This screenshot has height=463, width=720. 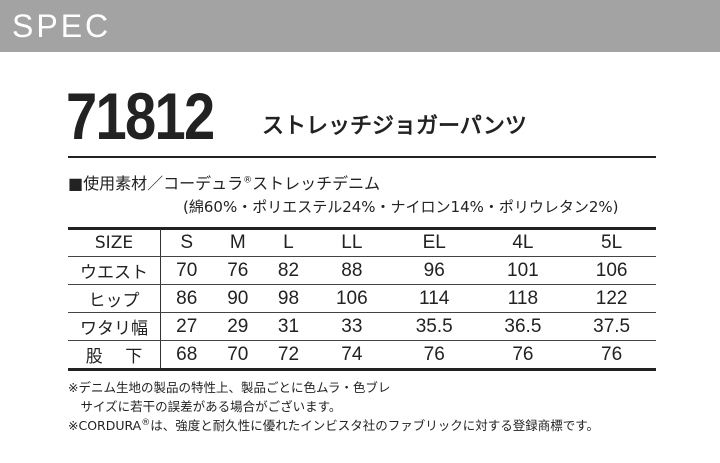 What do you see at coordinates (186, 326) in the screenshot?
I see `value-cell: 27` at bounding box center [186, 326].